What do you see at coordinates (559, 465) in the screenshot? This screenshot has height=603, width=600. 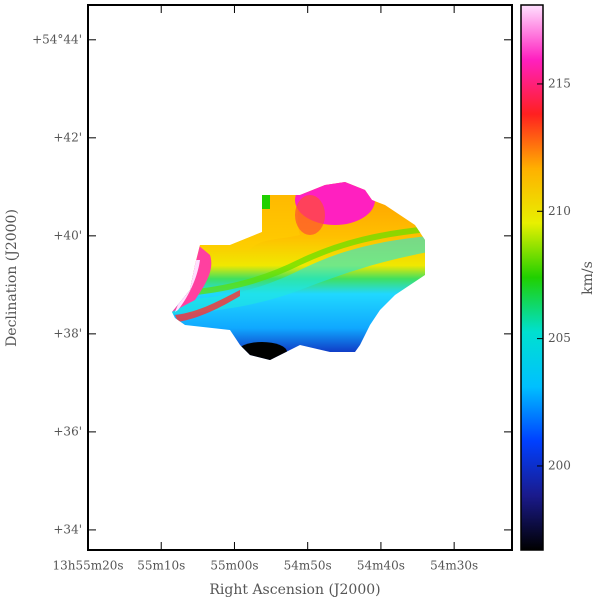 I see `colorbar-tick-label: 200` at bounding box center [559, 465].